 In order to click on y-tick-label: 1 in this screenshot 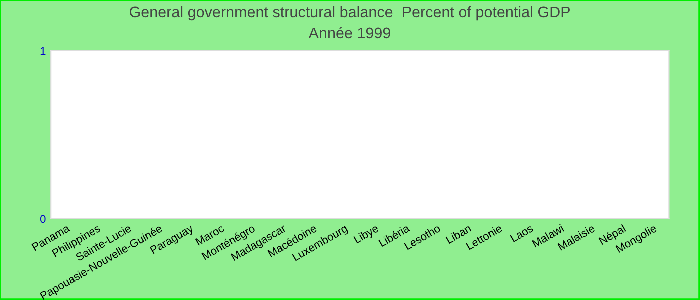, I will do `click(43, 51)`.